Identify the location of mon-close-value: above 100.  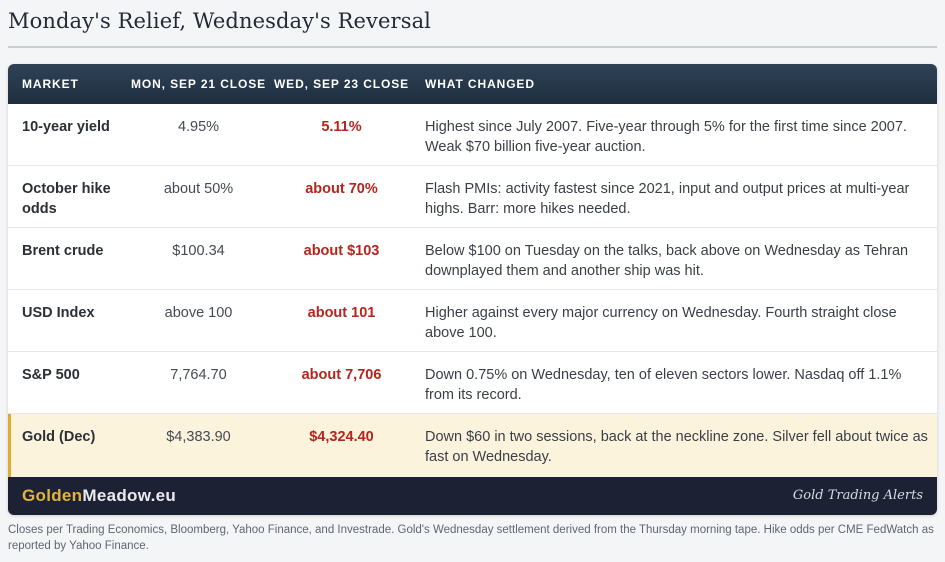
(198, 313).